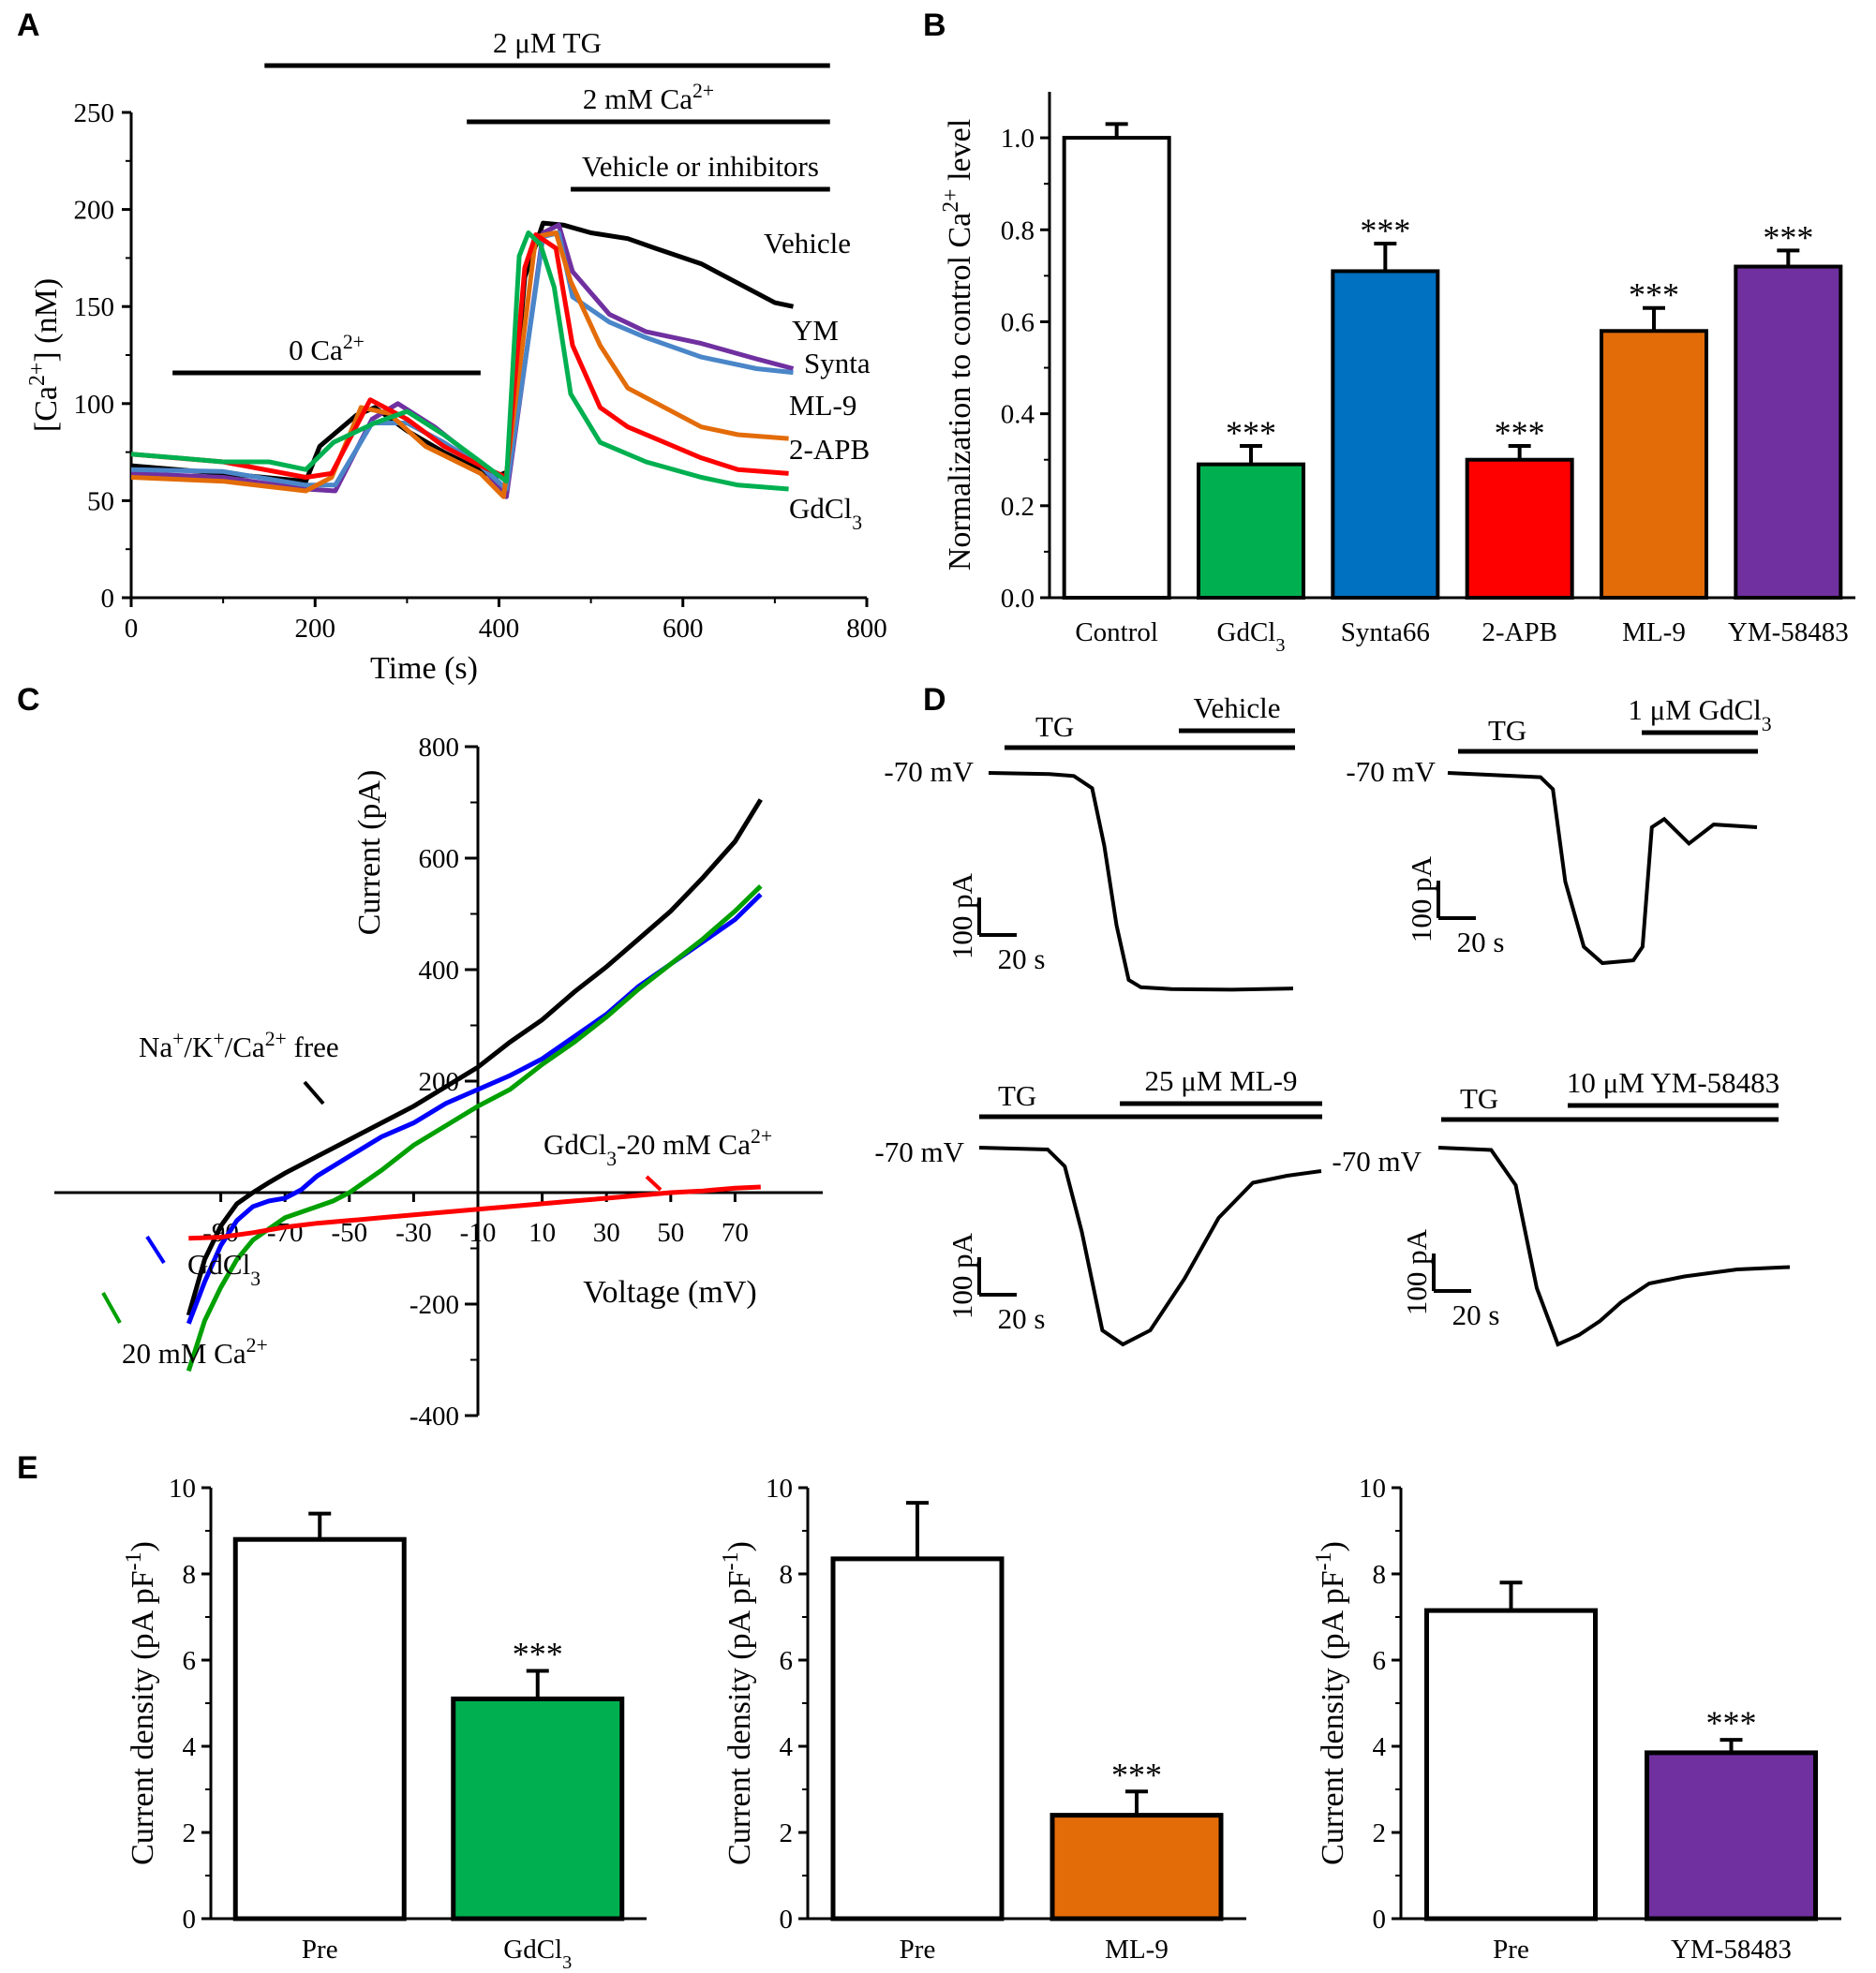 The height and width of the screenshot is (1973, 1876). I want to click on y-axis-title: Normalization to control Ca2+ level, so click(958, 345).